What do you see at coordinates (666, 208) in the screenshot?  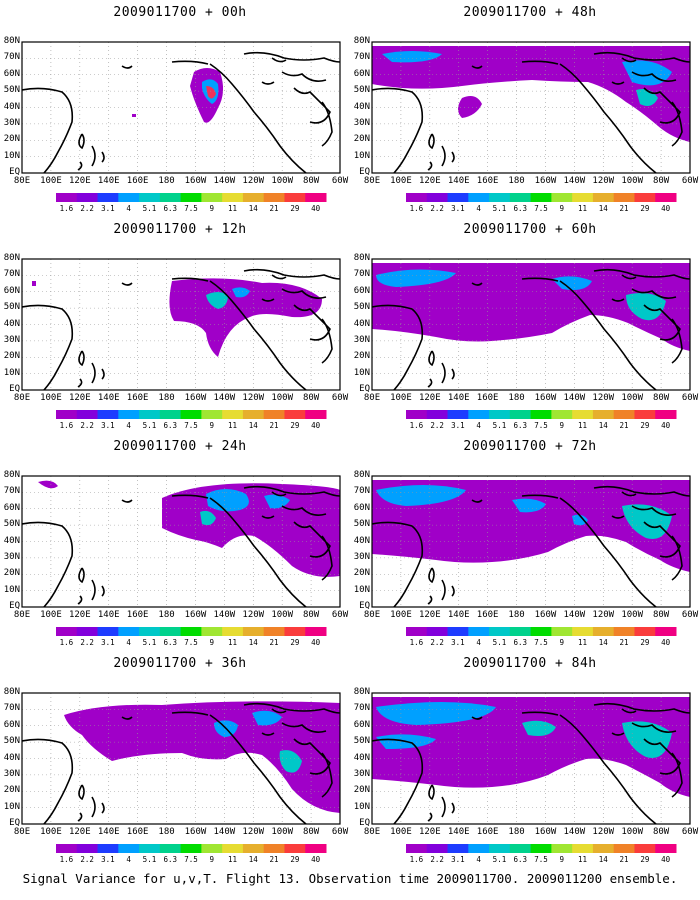 I see `colorbar-label: 40` at bounding box center [666, 208].